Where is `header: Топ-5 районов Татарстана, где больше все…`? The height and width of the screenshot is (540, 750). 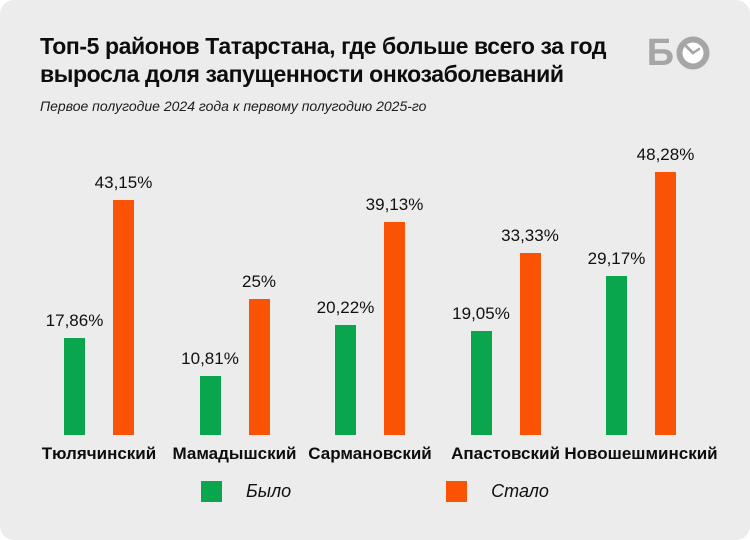 header: Топ-5 районов Татарстана, где больше все… is located at coordinates (375, 73).